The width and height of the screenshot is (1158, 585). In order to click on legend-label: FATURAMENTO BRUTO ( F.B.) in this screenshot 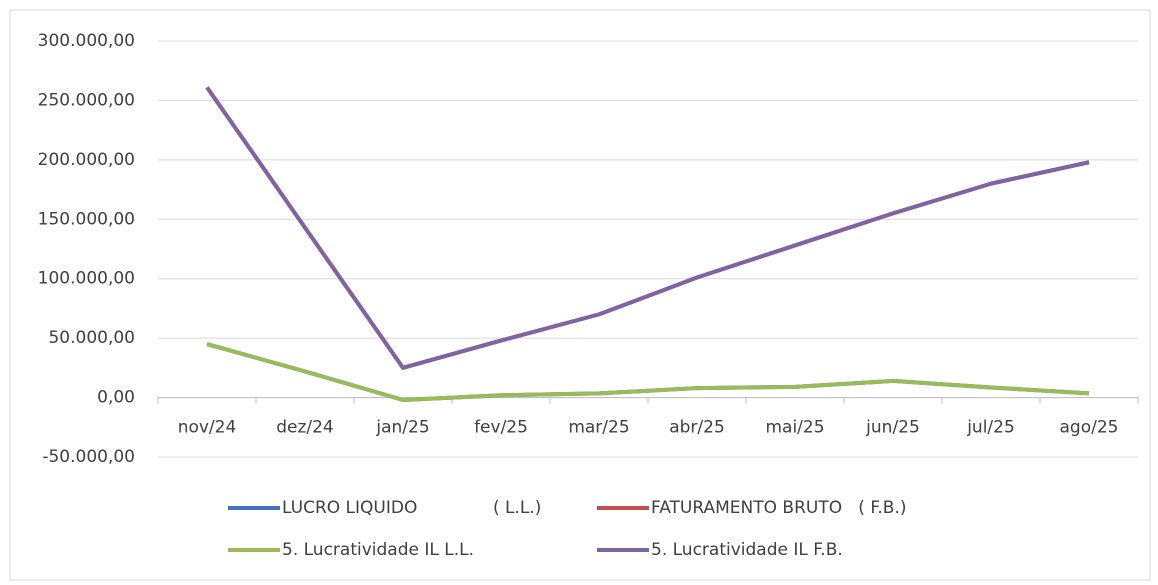, I will do `click(778, 508)`.